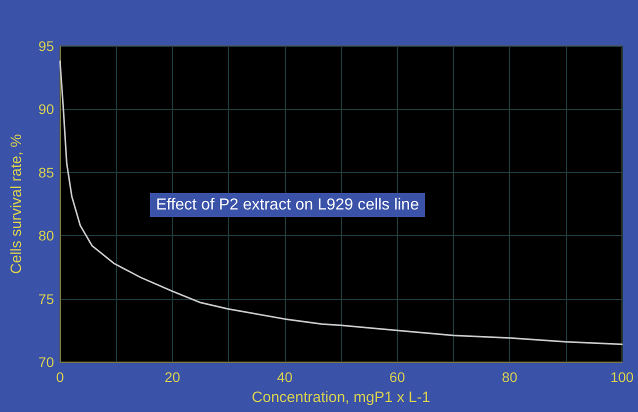 Image resolution: width=638 pixels, height=412 pixels. What do you see at coordinates (285, 377) in the screenshot?
I see `x-tick-label: 40` at bounding box center [285, 377].